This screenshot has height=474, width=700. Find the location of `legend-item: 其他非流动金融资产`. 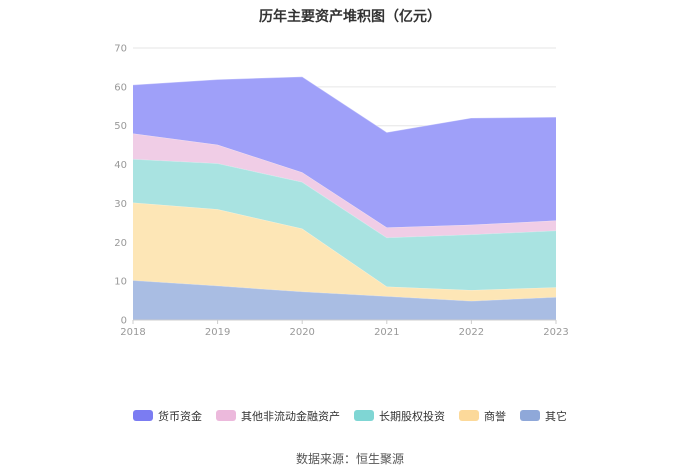

legend-item: 其他非流动金融资产 is located at coordinates (278, 416).